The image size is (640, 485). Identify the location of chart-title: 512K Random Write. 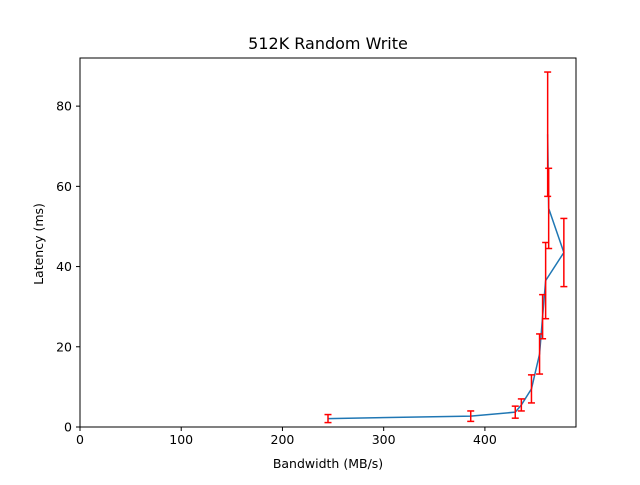
(328, 43).